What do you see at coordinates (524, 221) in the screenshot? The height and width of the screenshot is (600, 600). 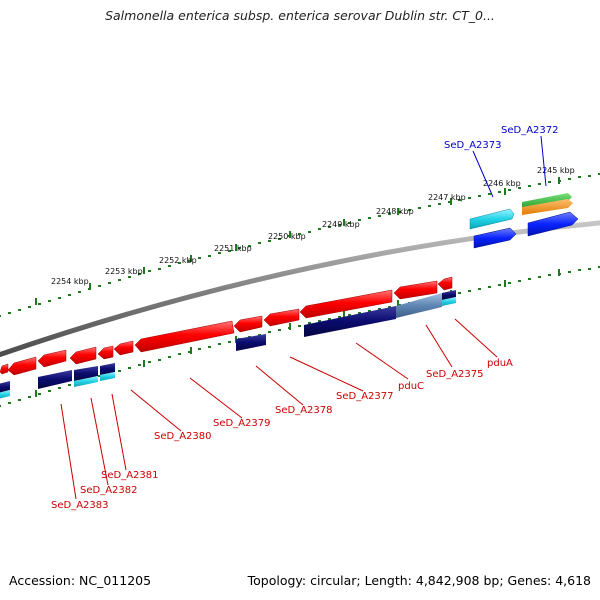 I see `forward-features` at bounding box center [524, 221].